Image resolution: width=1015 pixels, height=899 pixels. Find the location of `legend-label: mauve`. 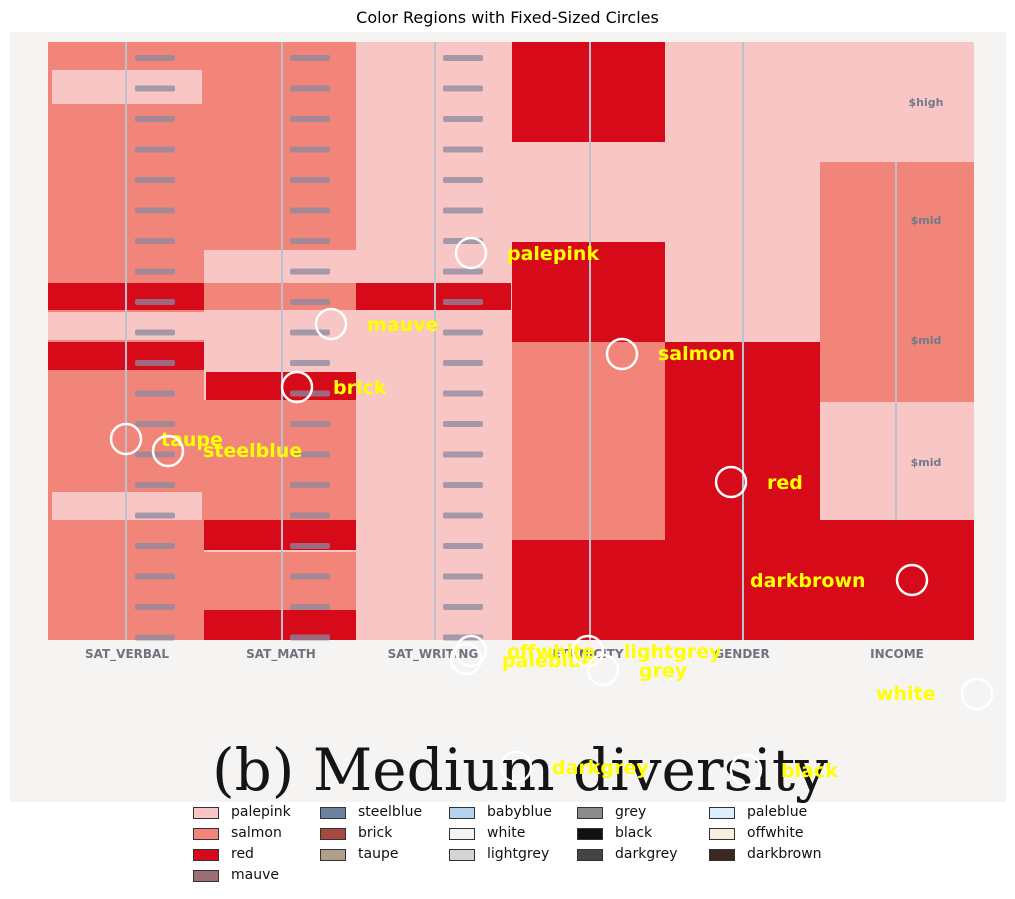

legend-label: mauve is located at coordinates (255, 875).